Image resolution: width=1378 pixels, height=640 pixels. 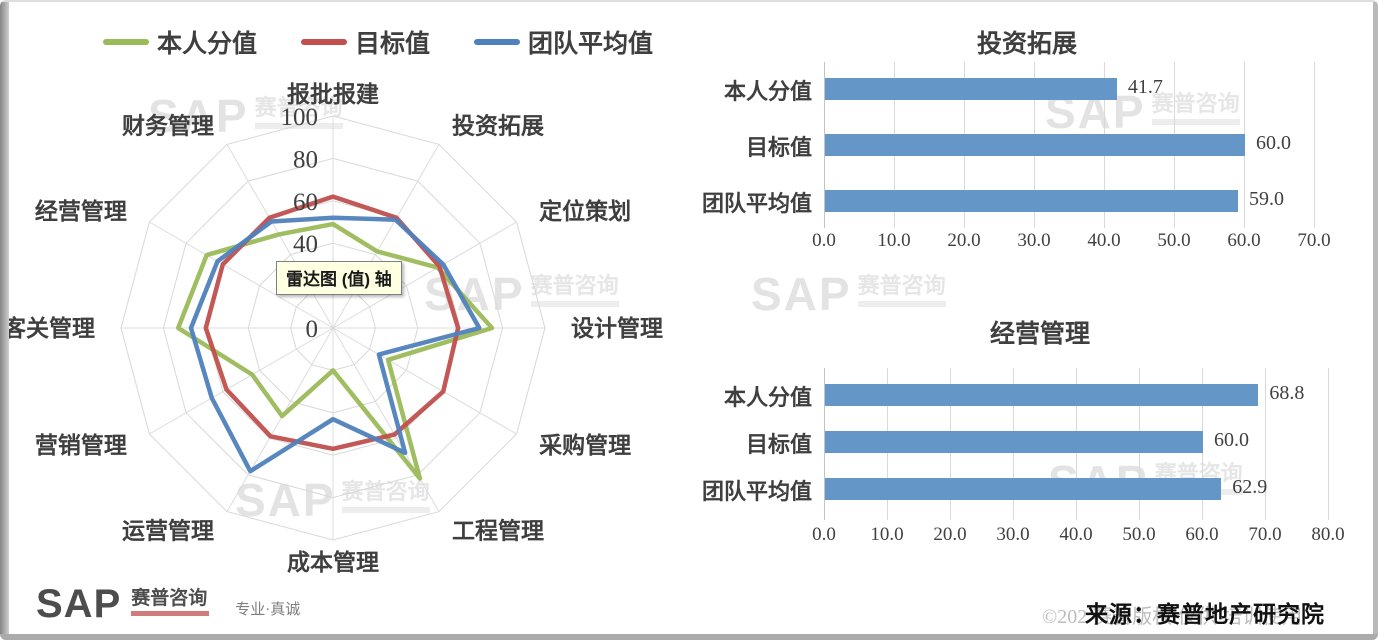 I want to click on bar-value-label: 62.9, so click(x=1250, y=487).